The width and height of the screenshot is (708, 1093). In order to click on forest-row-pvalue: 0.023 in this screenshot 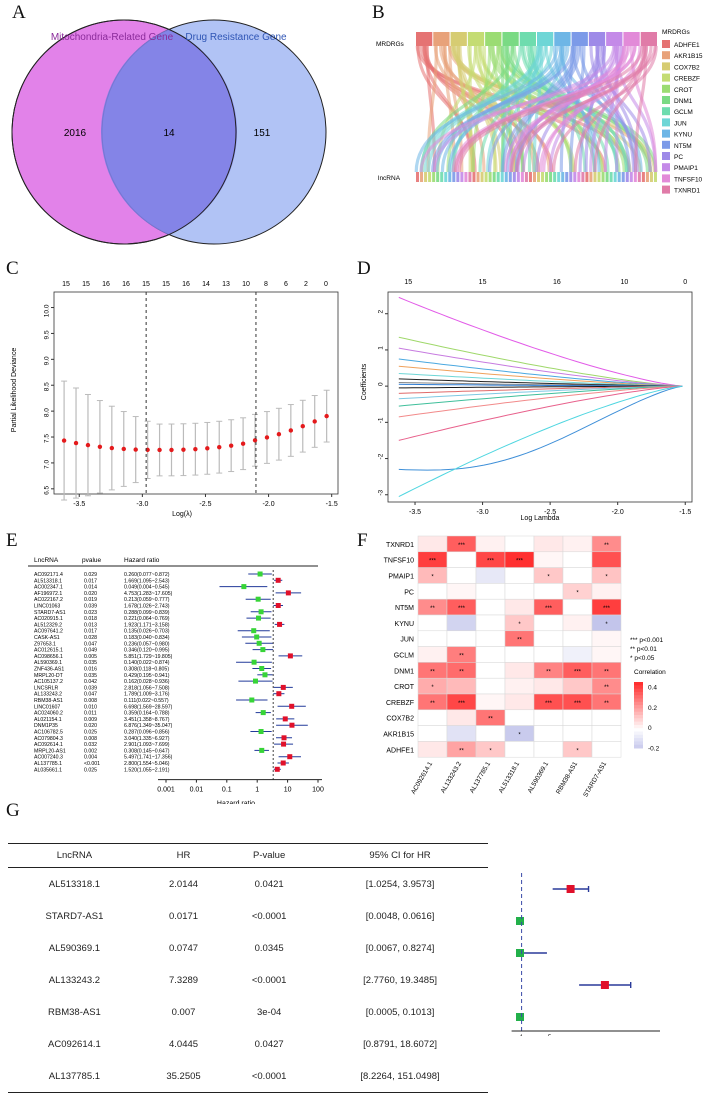, I will do `click(90, 613)`.